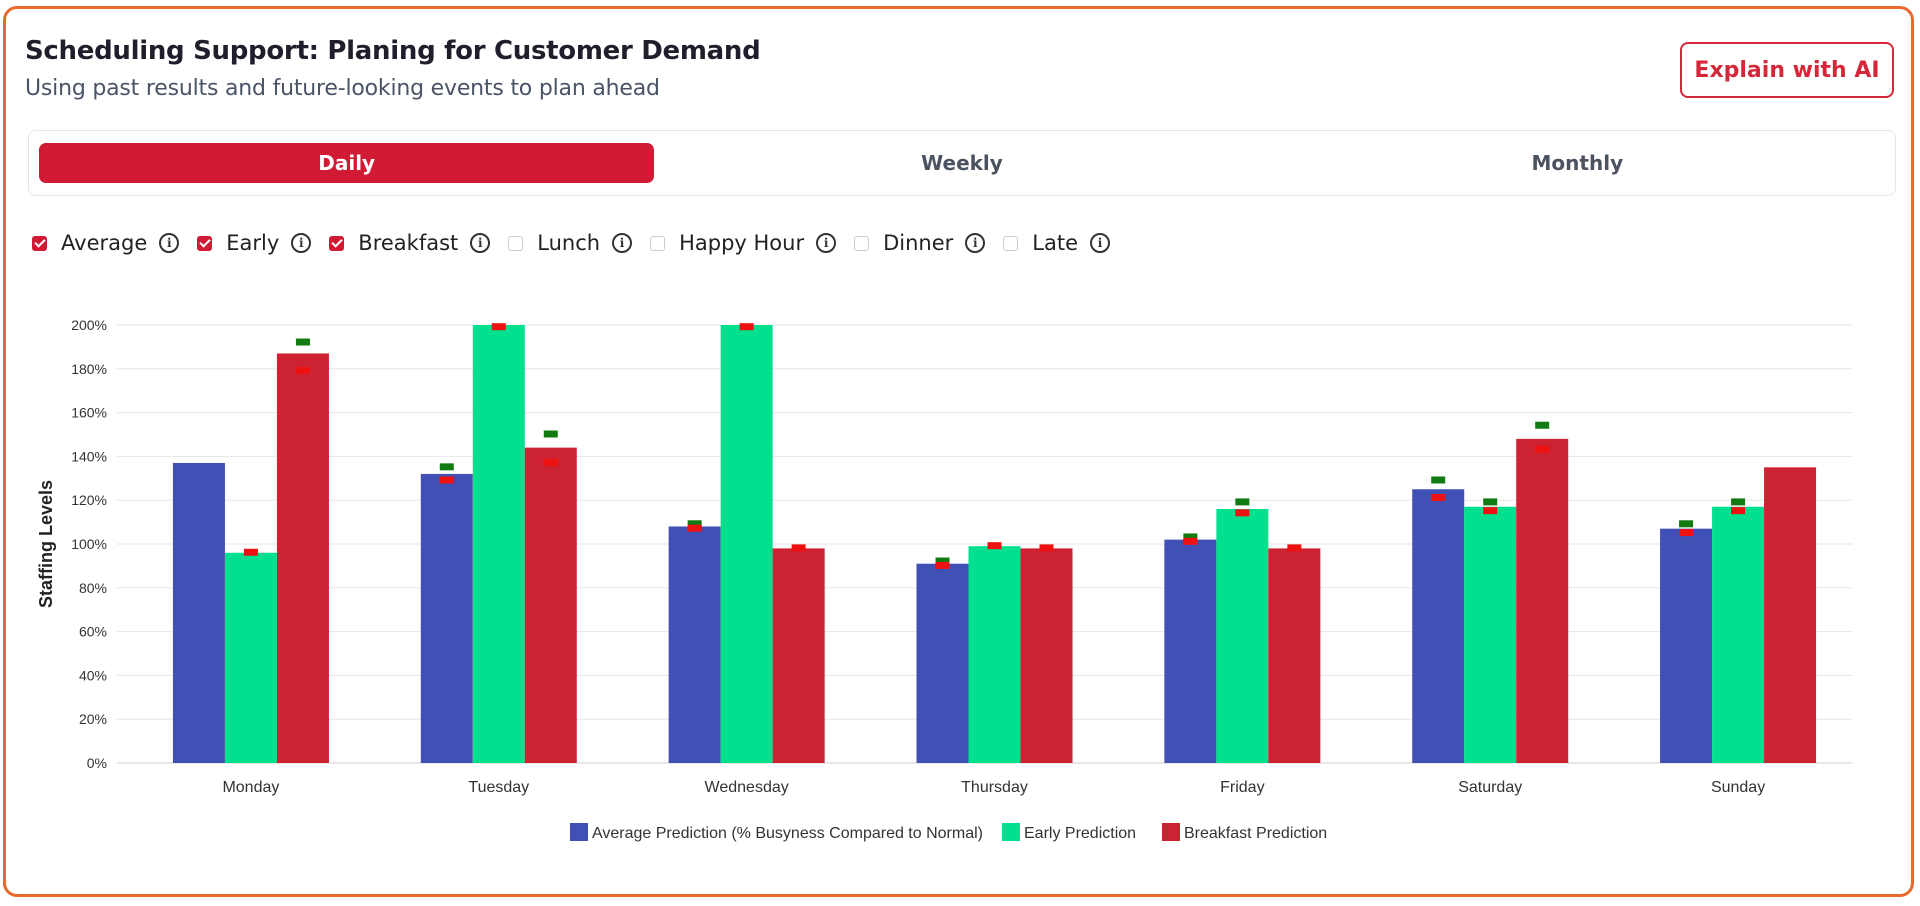 The width and height of the screenshot is (1920, 906). I want to click on filter-average: Average i, so click(106, 243).